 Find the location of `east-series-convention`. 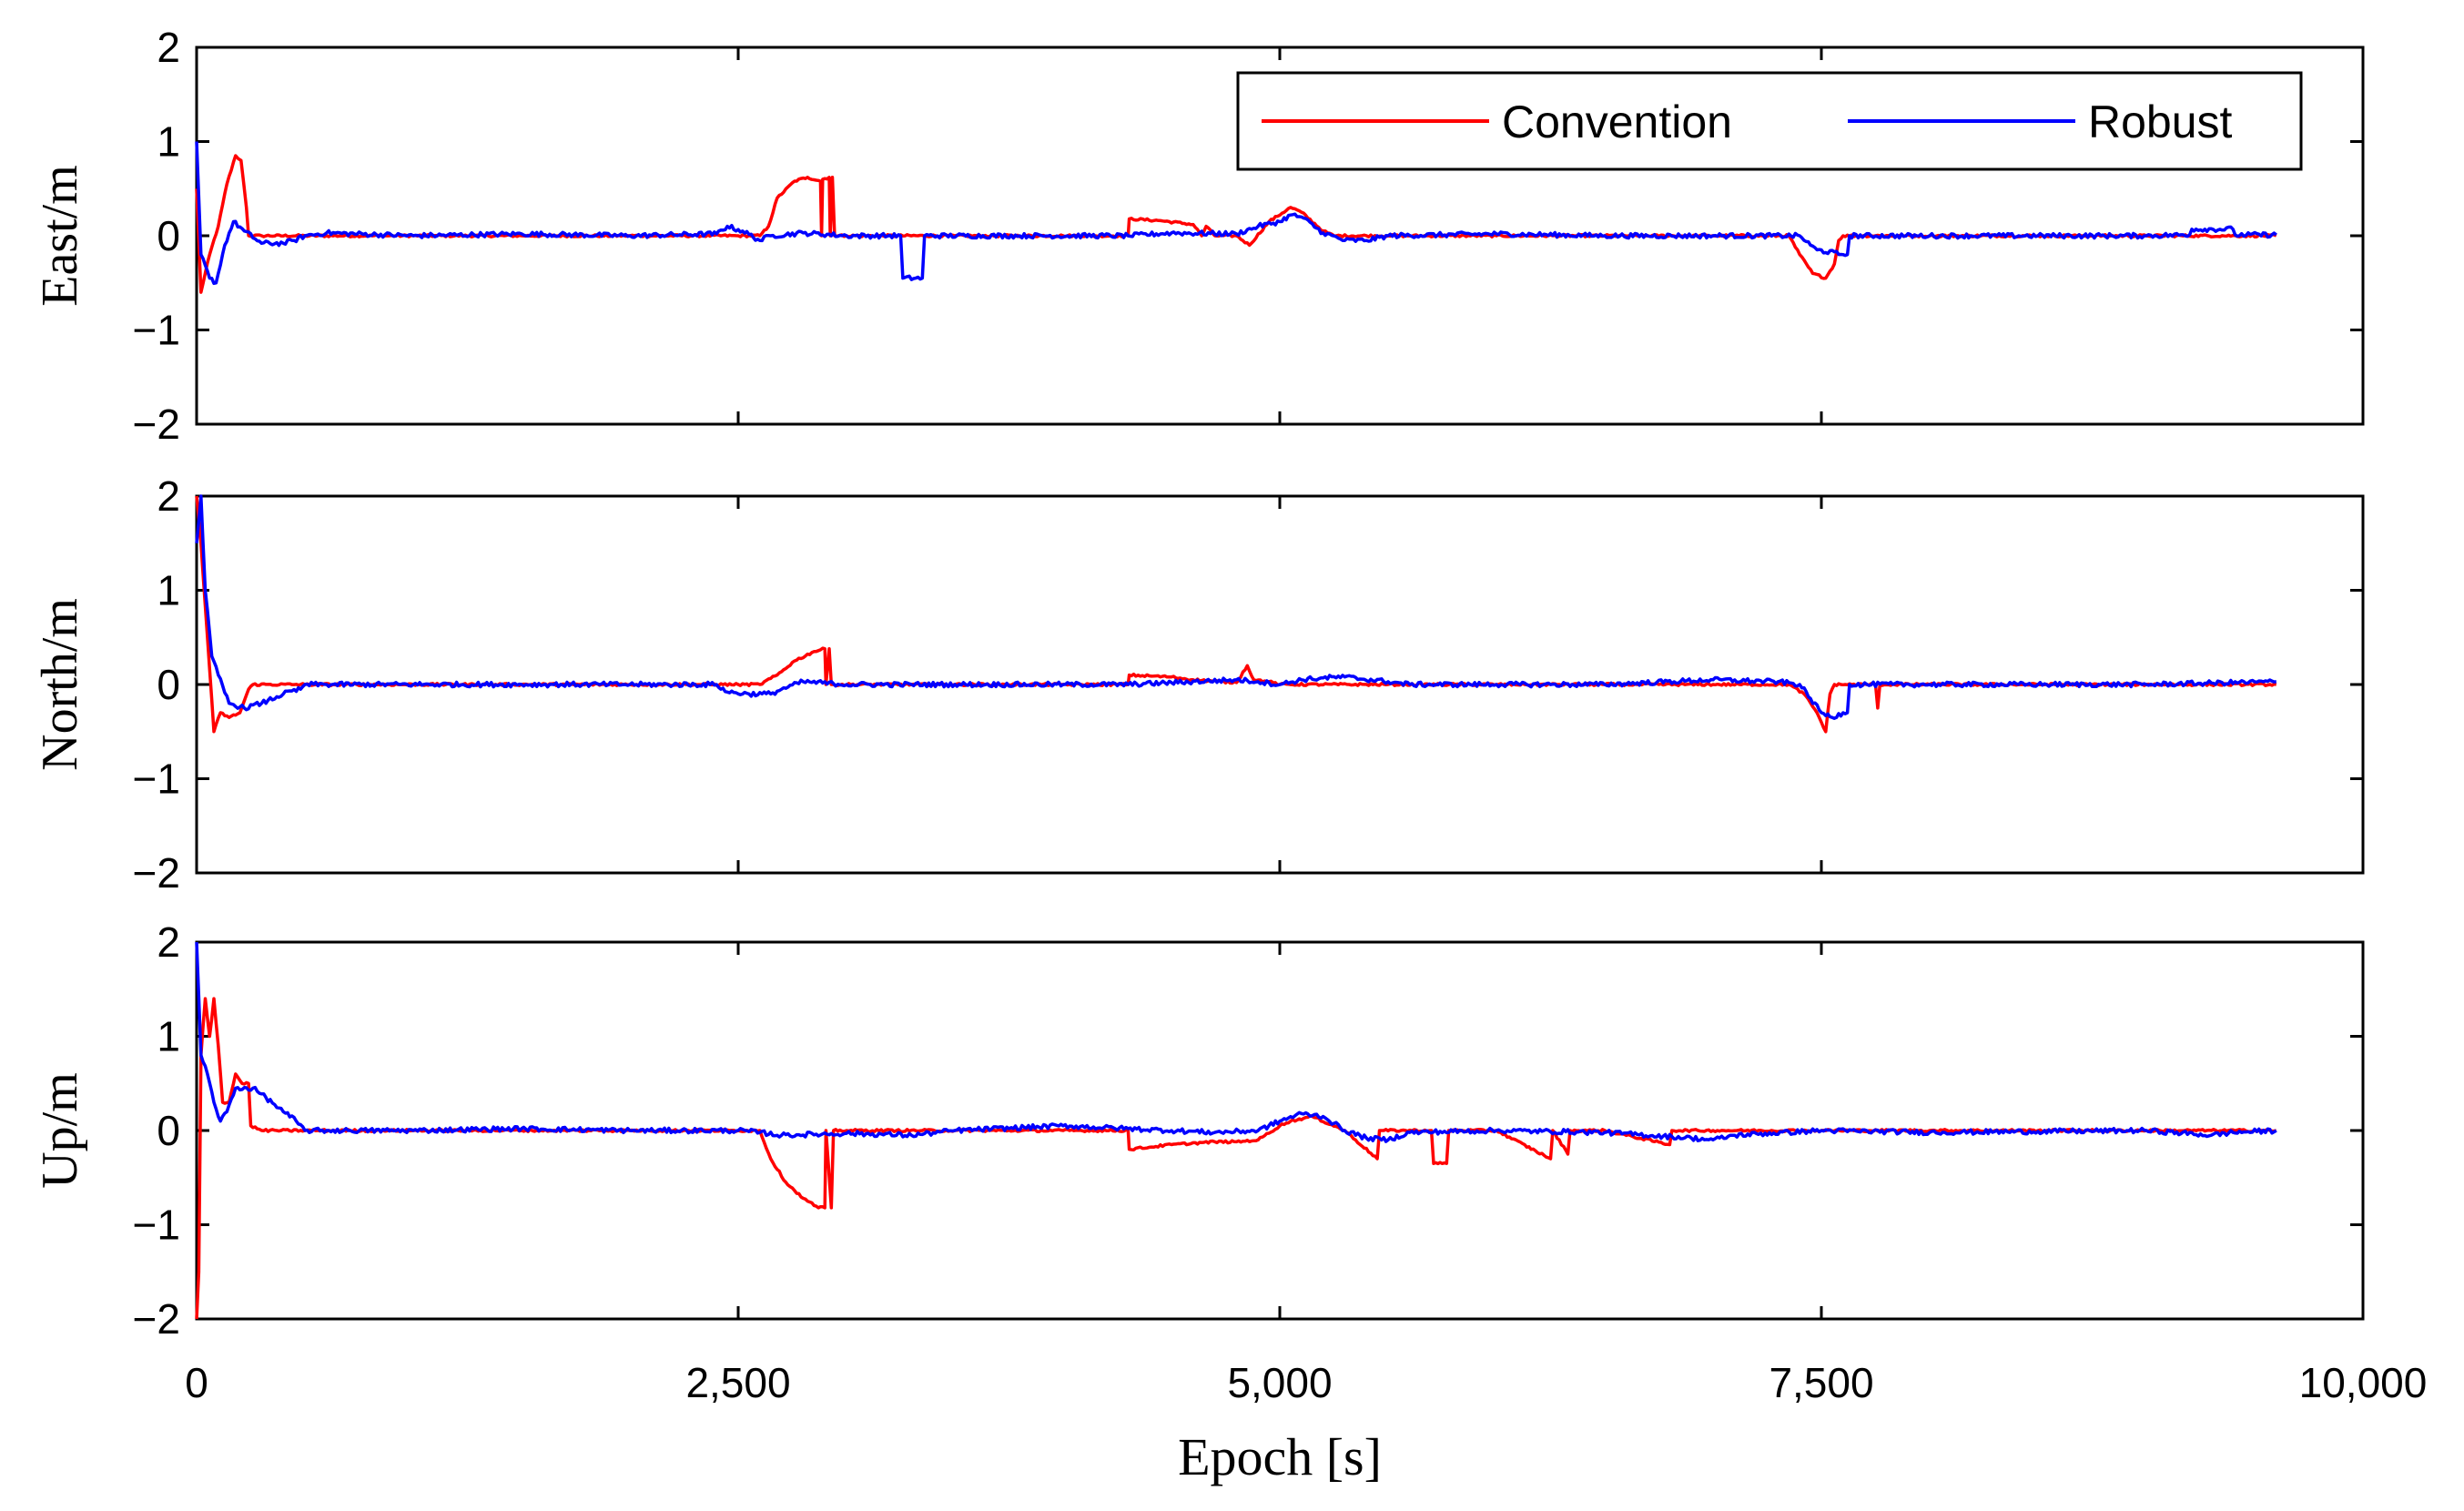

east-series-convention is located at coordinates (1236, 224).